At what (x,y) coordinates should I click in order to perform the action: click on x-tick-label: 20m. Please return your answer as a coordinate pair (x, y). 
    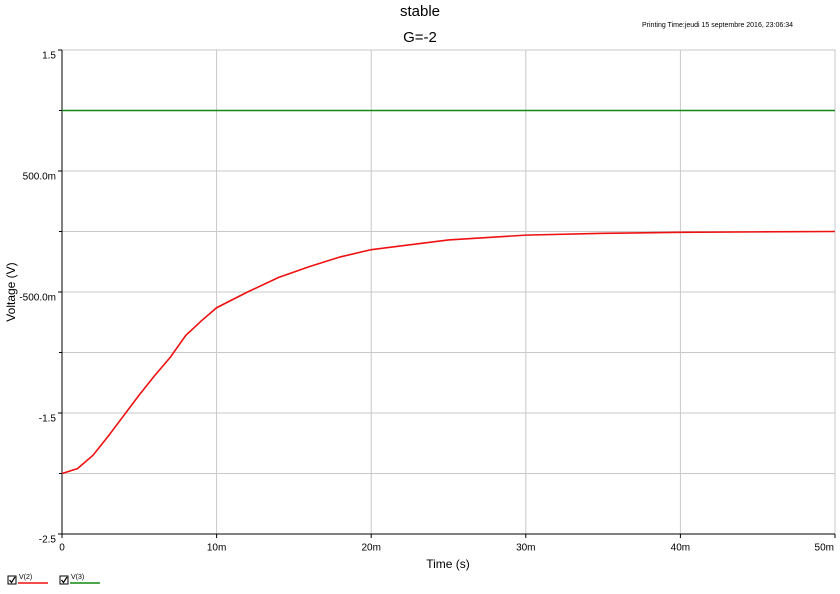
    Looking at the image, I should click on (370, 548).